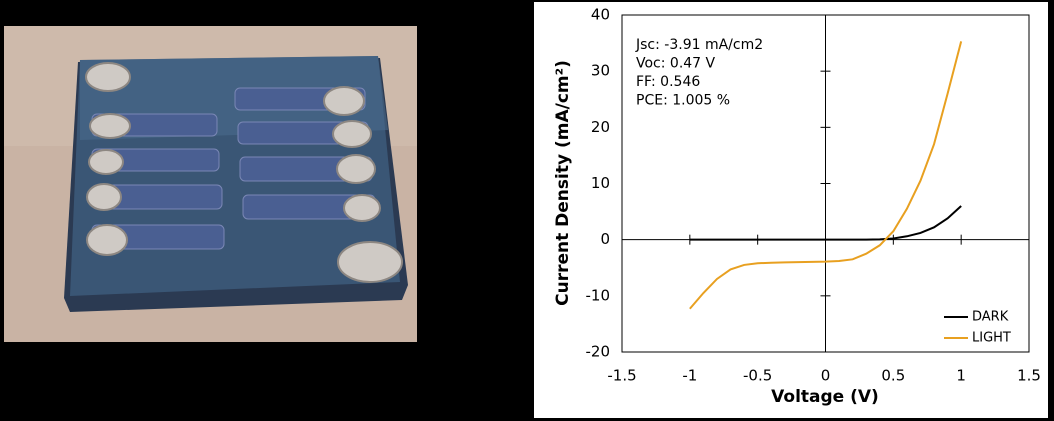  What do you see at coordinates (683, 101) in the screenshot?
I see `annotation: PCE: 1.005 %` at bounding box center [683, 101].